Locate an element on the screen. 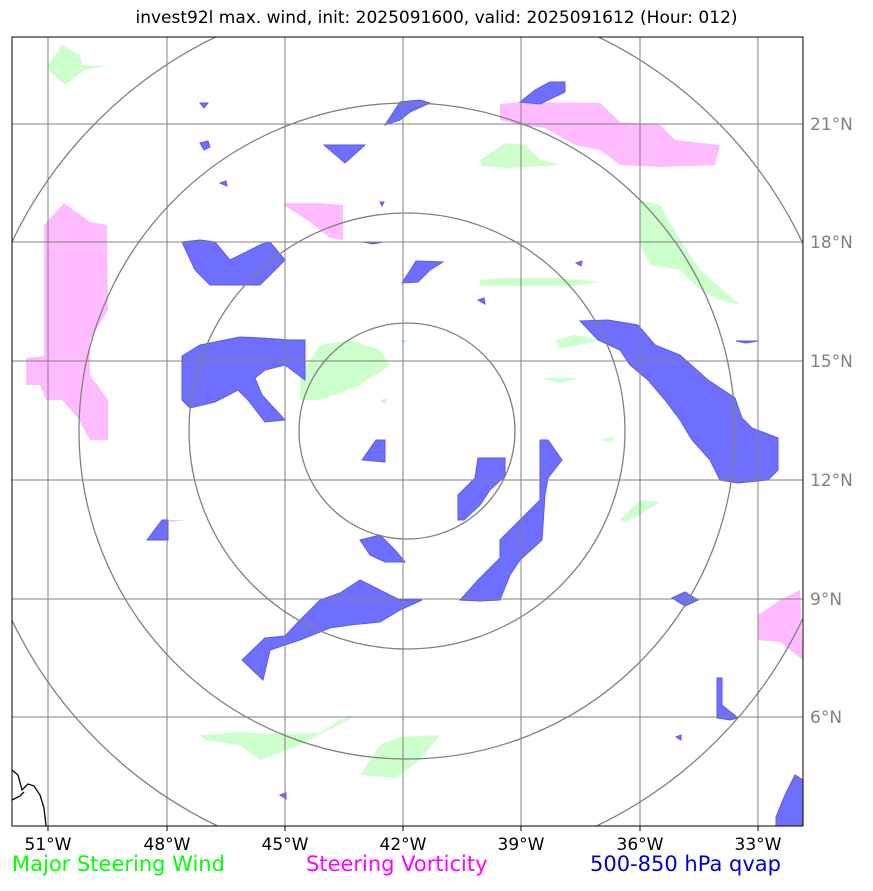  lon-ticks is located at coordinates (403, 828).